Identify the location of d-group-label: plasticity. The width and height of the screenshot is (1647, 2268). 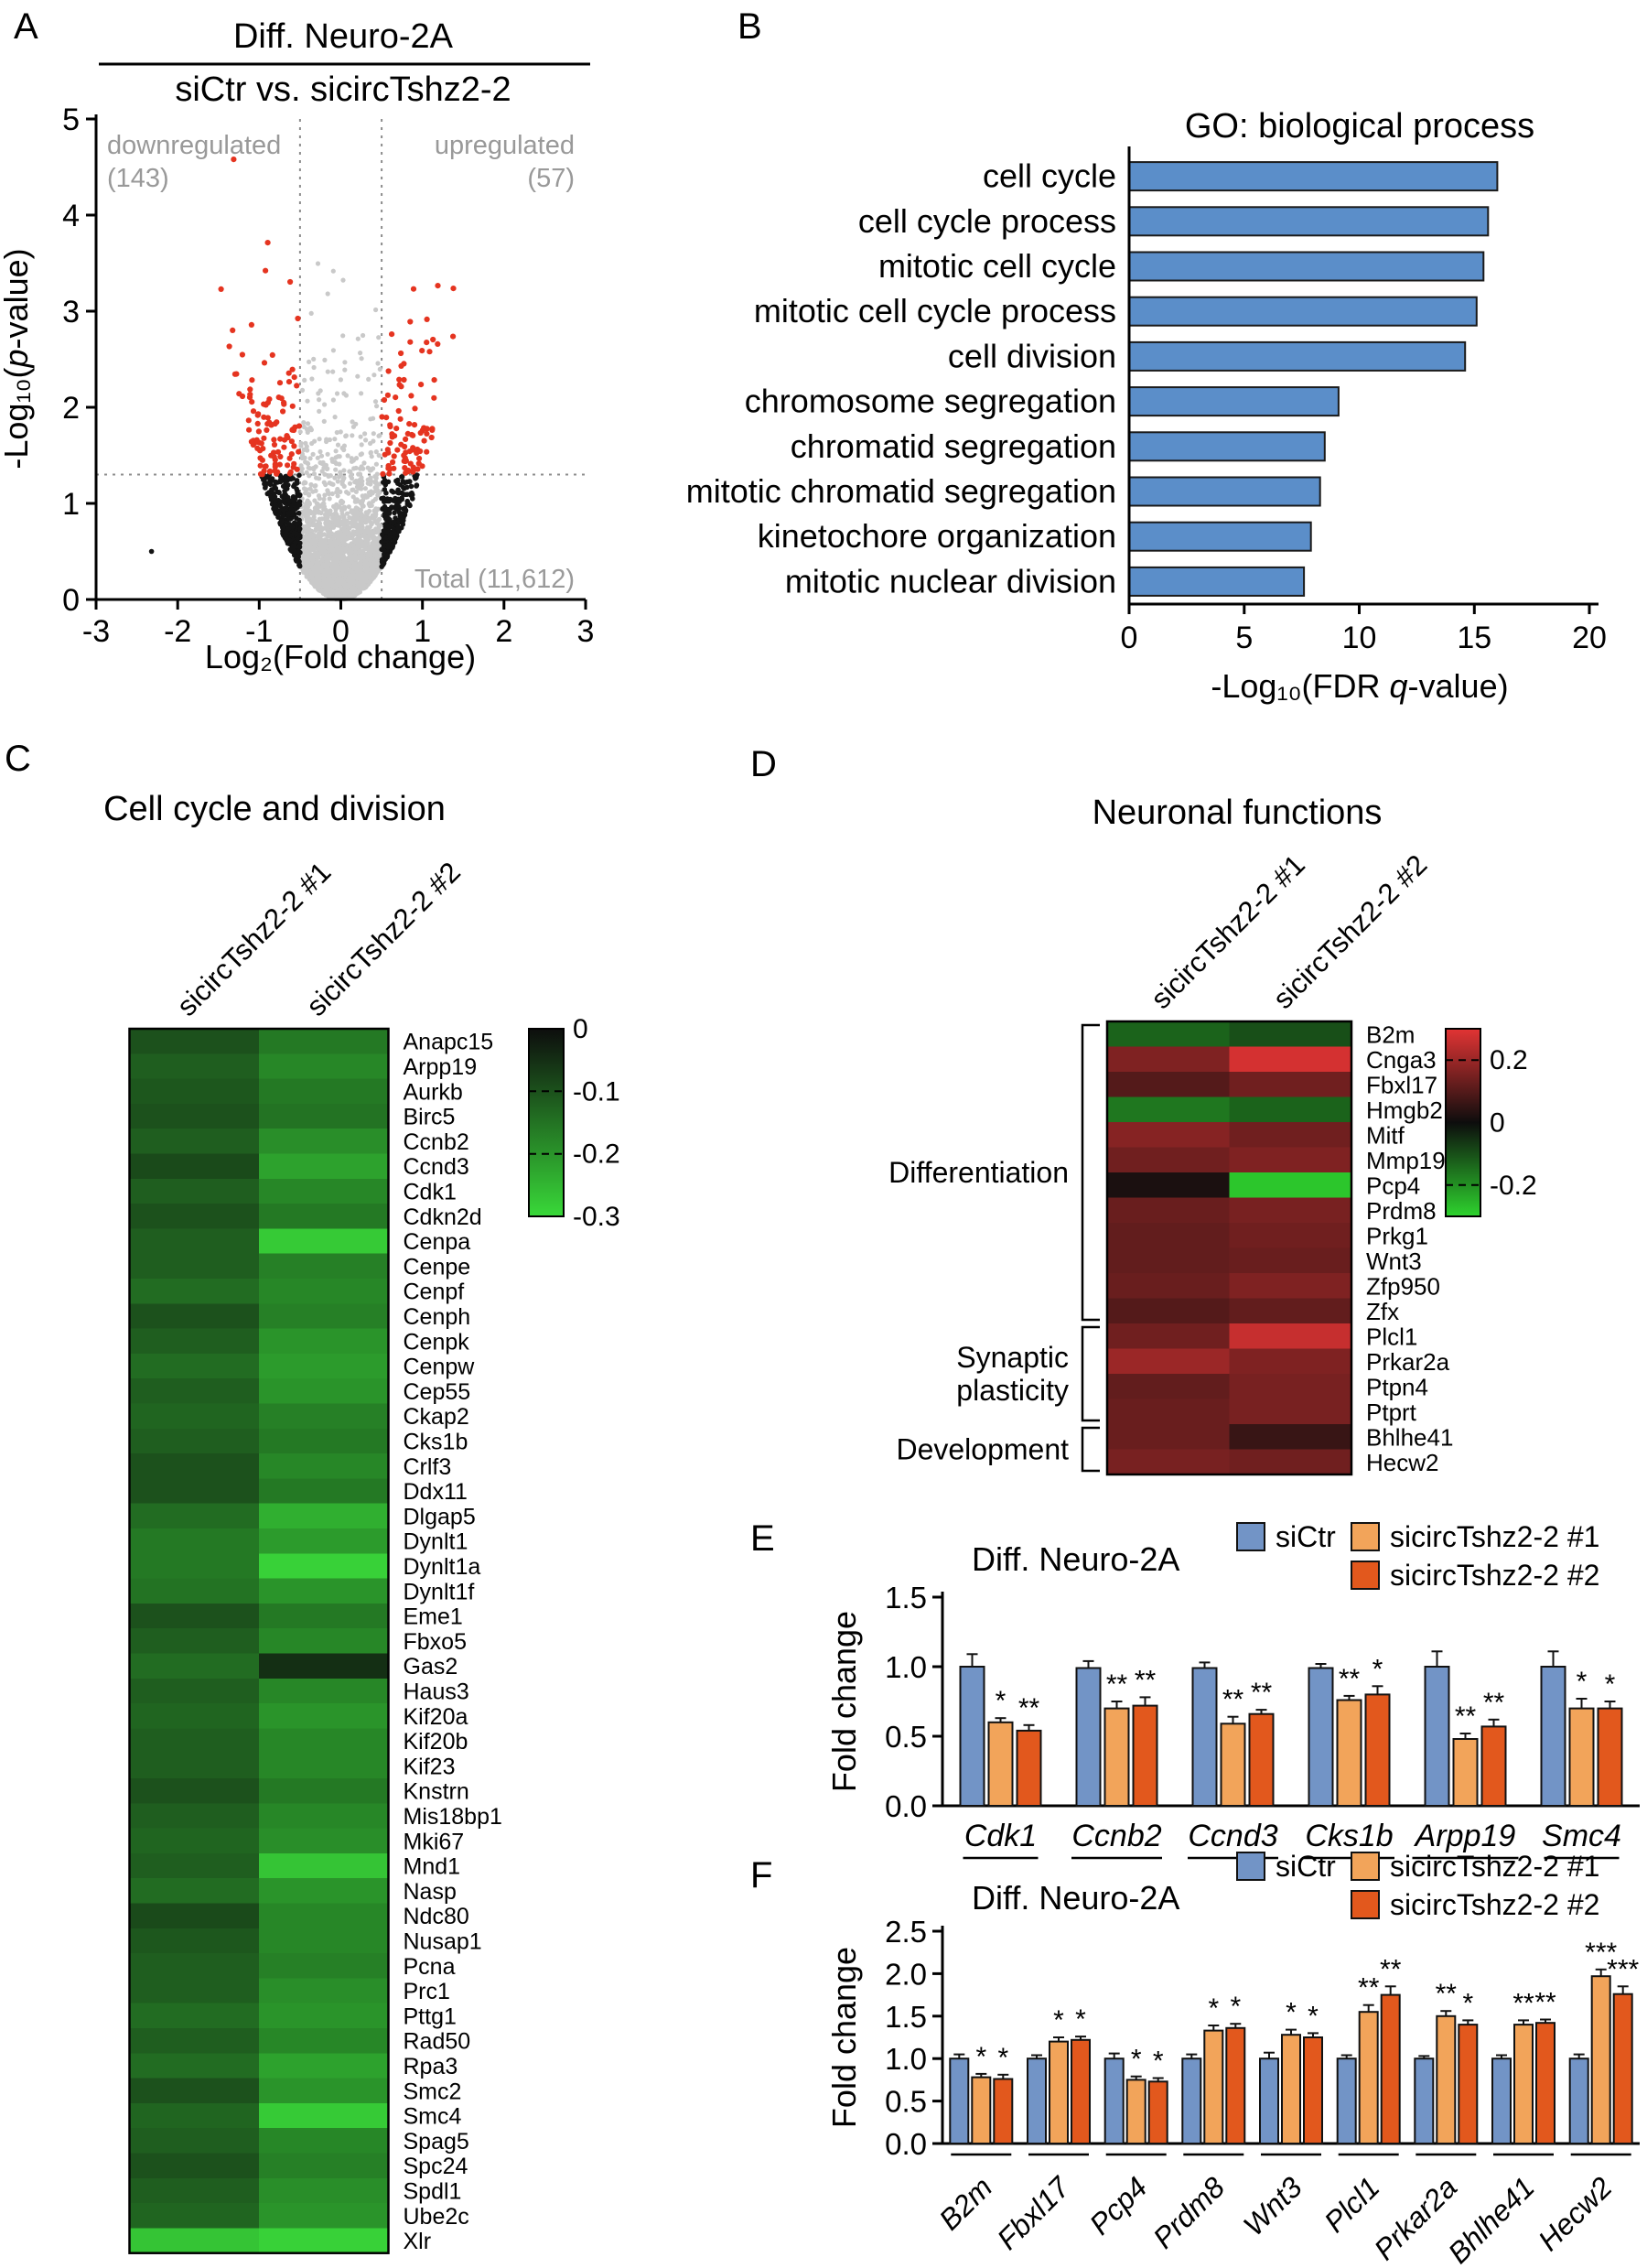
(1012, 1390).